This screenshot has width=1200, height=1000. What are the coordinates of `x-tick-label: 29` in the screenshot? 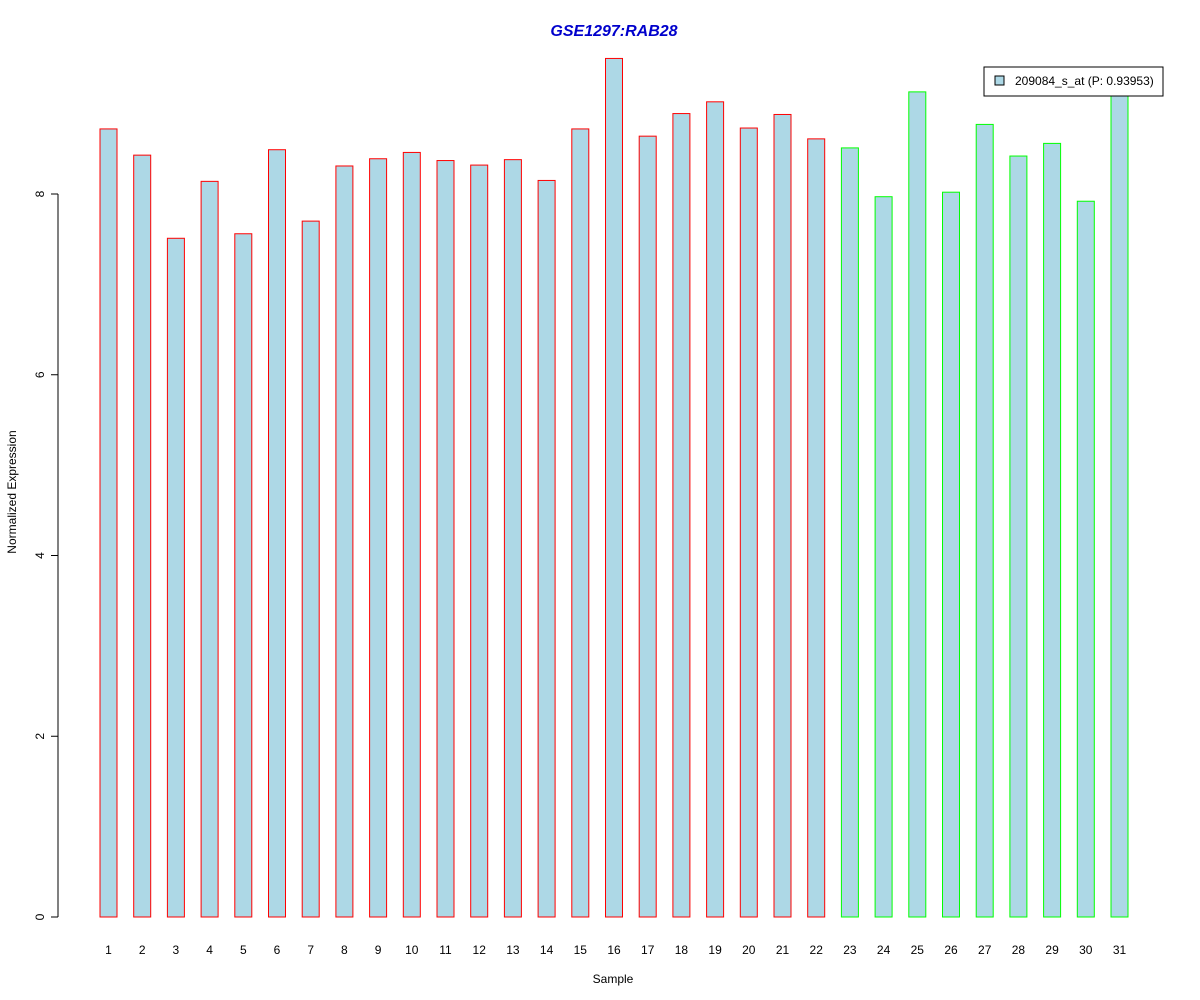 It's located at (1052, 950).